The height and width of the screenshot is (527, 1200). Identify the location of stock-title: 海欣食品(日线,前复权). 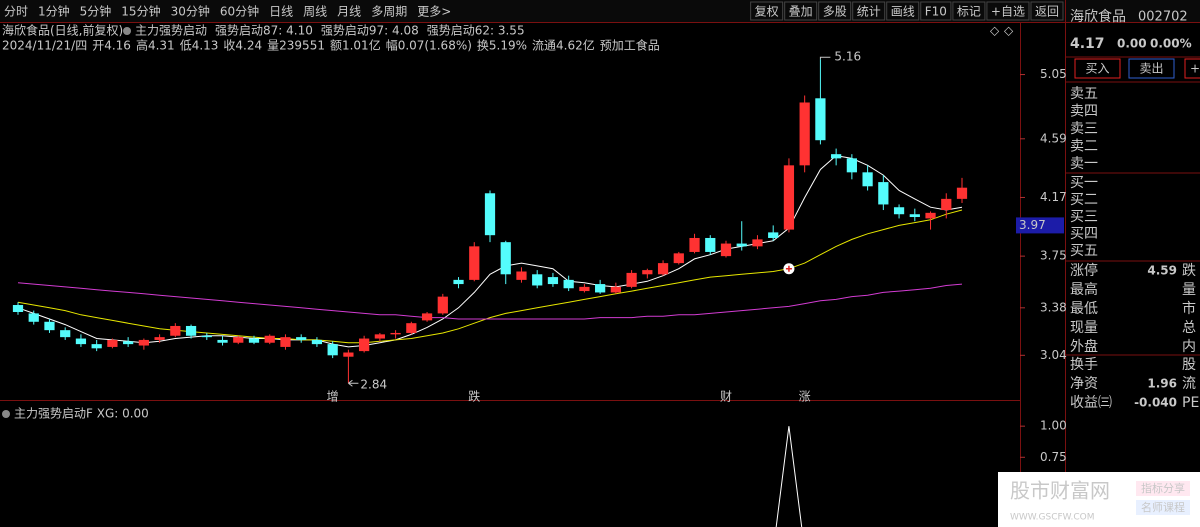
(62, 30).